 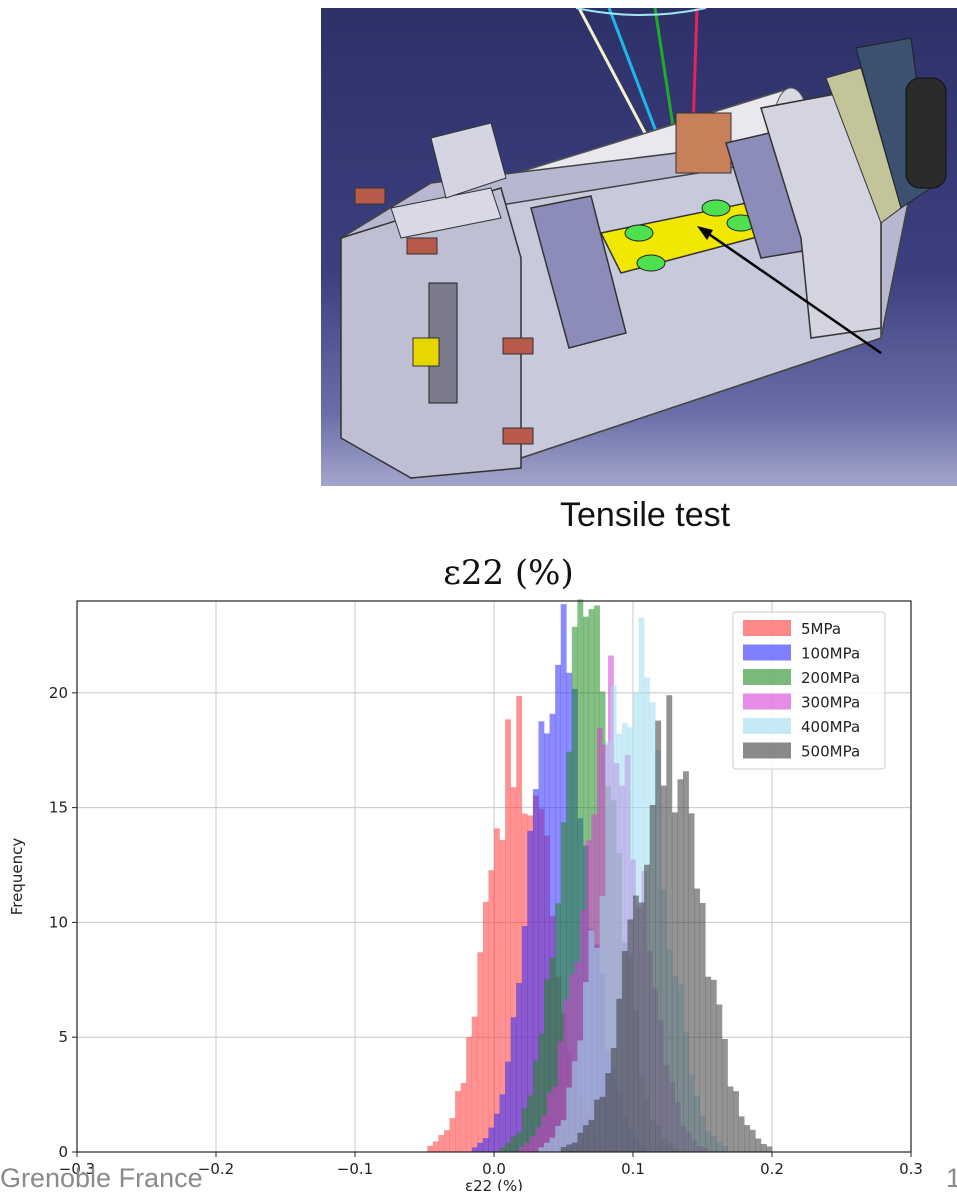 I want to click on y-tick-label: 15, so click(x=58, y=808).